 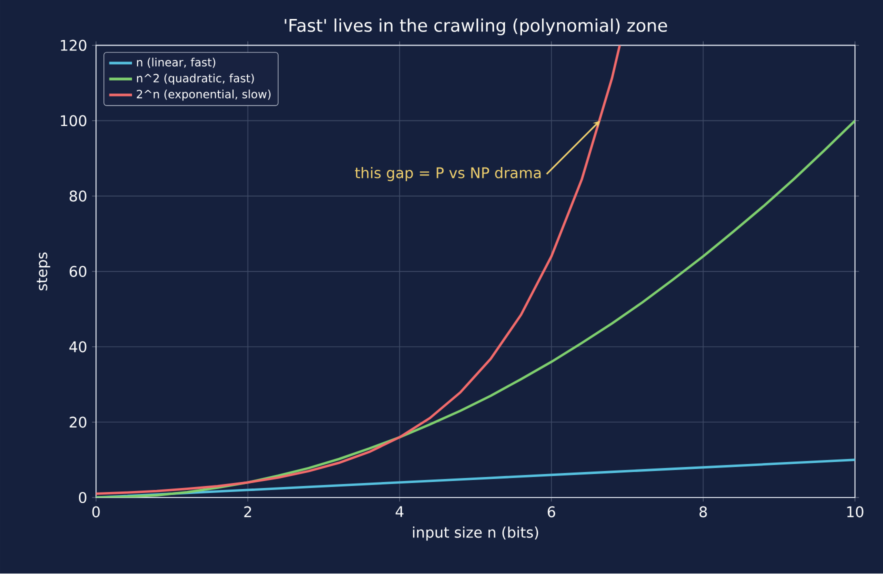 I want to click on annotation: this gap = P vs NP drama, so click(x=448, y=174).